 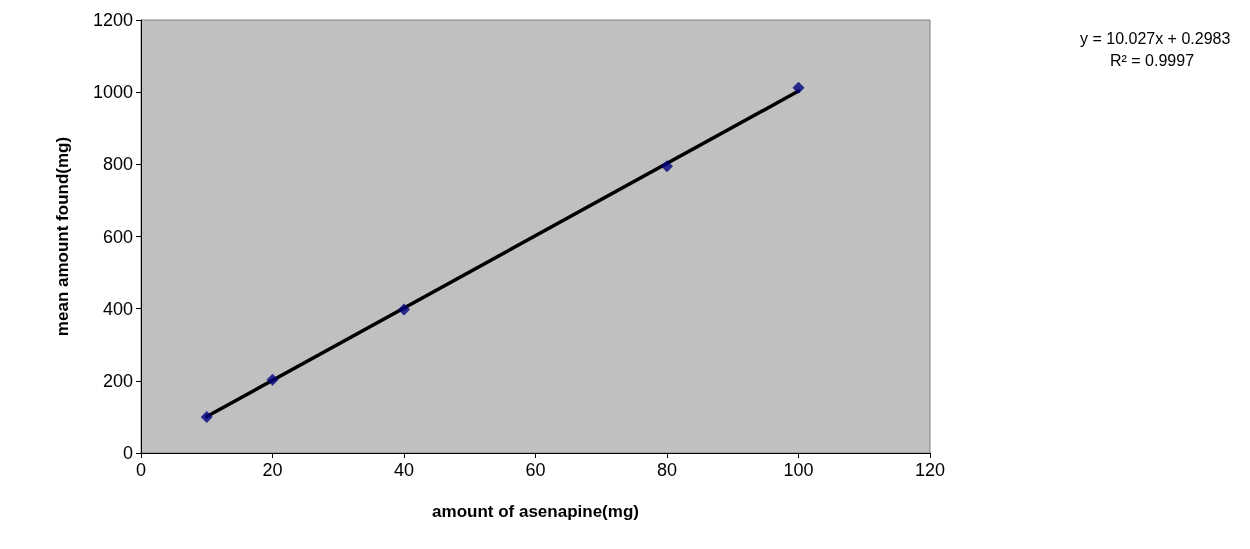 What do you see at coordinates (798, 470) in the screenshot?
I see `x-tick-label: 100` at bounding box center [798, 470].